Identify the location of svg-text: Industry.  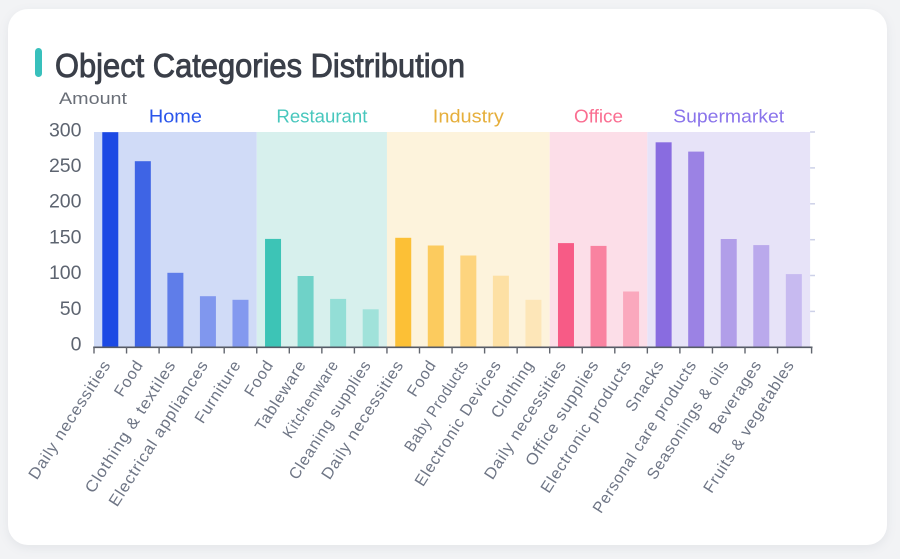
(468, 117).